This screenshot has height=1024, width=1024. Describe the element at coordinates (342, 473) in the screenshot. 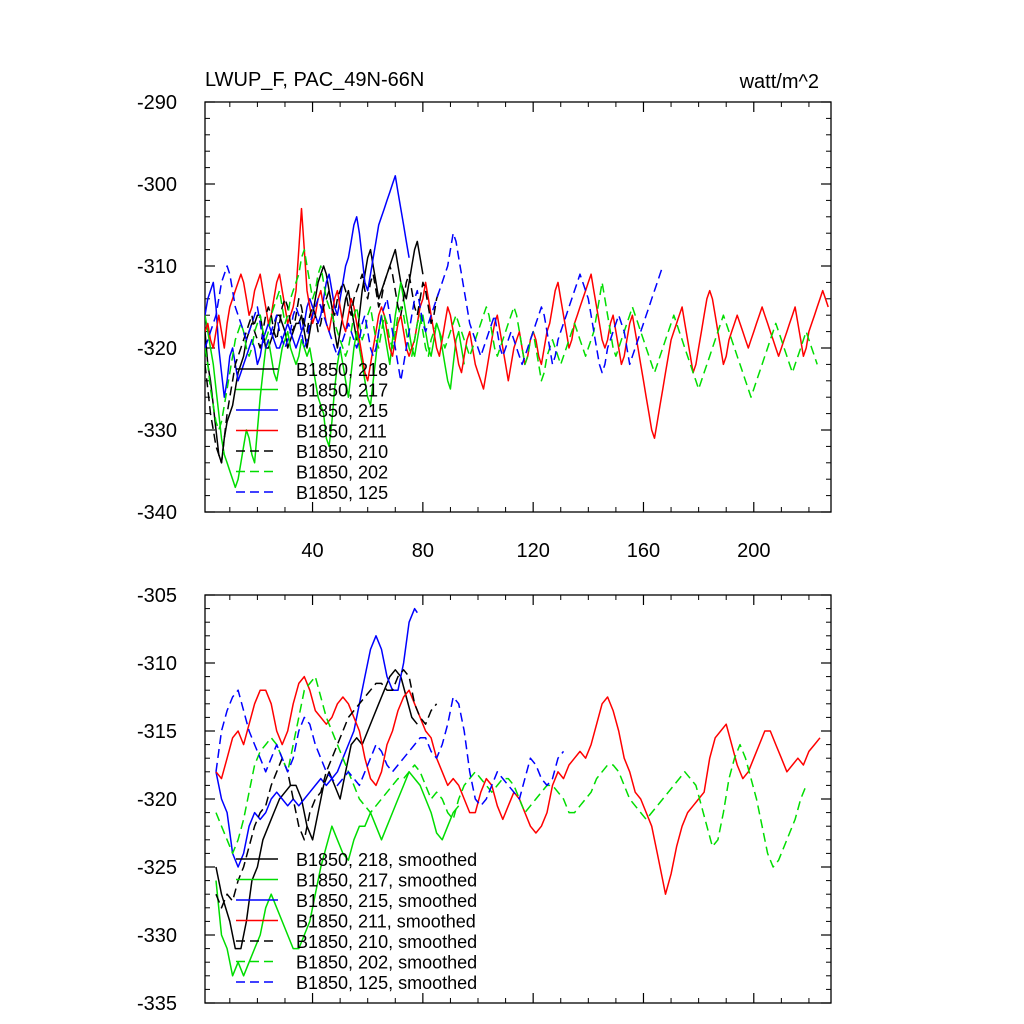

I see `top-legend-label: B1850, 202` at that location.